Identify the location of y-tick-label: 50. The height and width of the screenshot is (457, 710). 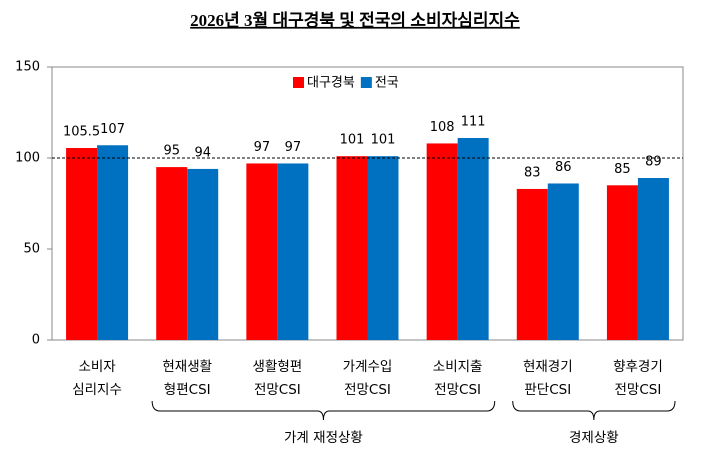
(31, 249).